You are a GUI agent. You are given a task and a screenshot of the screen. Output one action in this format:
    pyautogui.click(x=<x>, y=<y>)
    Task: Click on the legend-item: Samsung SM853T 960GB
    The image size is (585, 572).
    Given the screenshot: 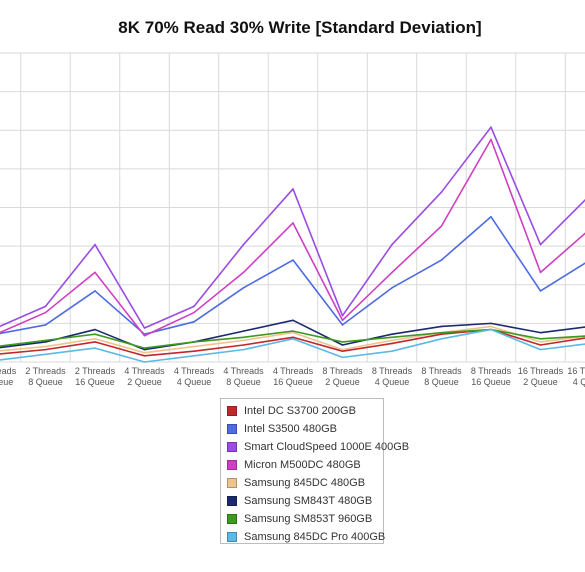 What is the action you would take?
    pyautogui.click(x=305, y=519)
    